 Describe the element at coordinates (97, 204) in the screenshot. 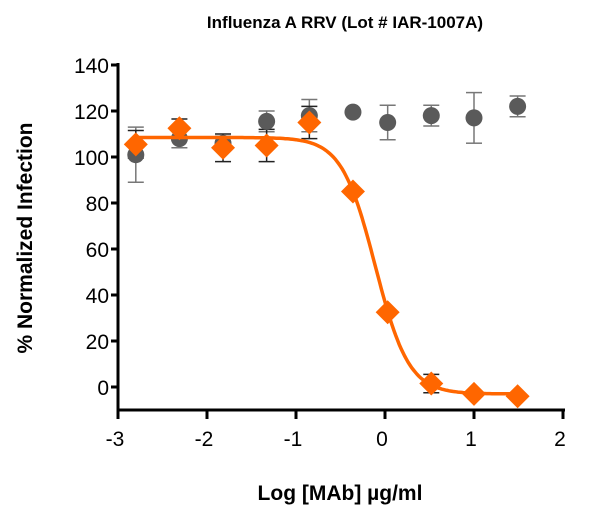

I see `y-tick-label: 80` at that location.